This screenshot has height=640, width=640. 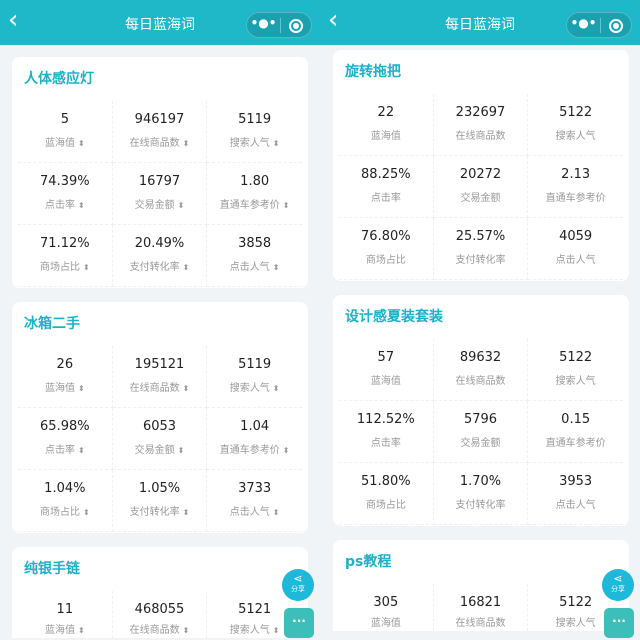 I want to click on metric-label: 点击人气, so click(x=575, y=260).